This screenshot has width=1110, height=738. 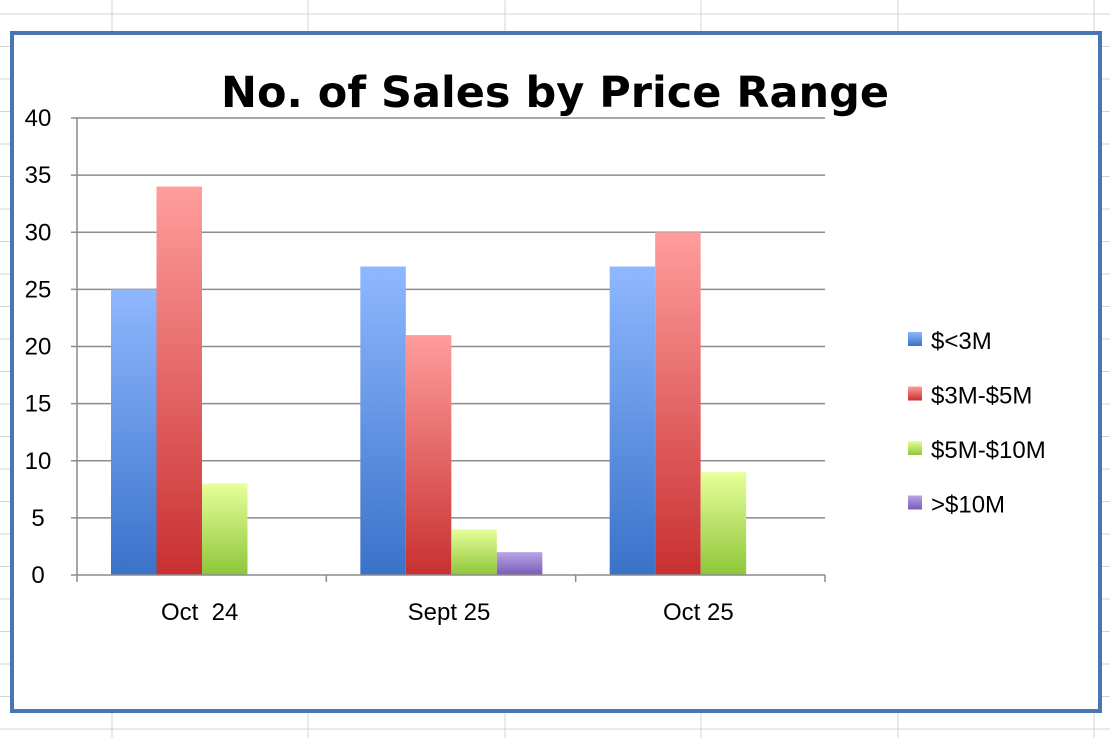 What do you see at coordinates (37, 575) in the screenshot?
I see `y-tick-label: 0` at bounding box center [37, 575].